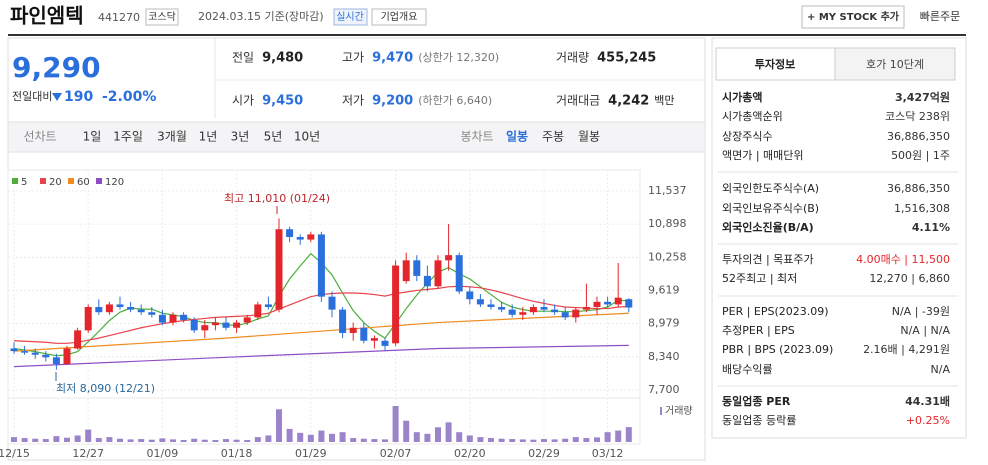 The height and width of the screenshot is (465, 988). Describe the element at coordinates (470, 453) in the screenshot. I see `x-tick-label: 02/20` at that location.